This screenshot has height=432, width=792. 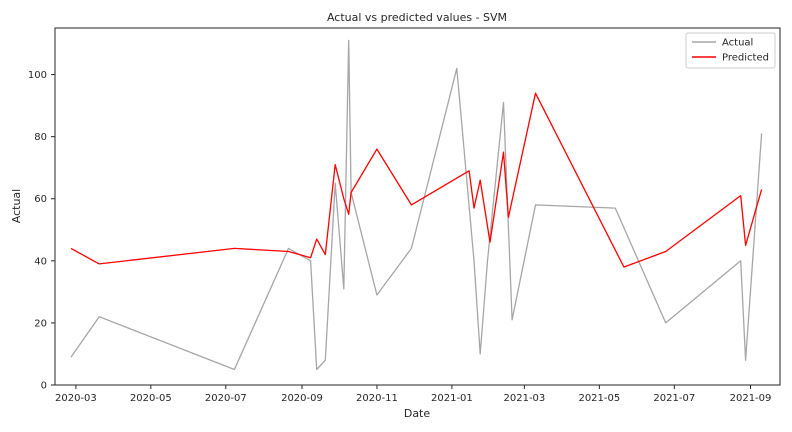 I want to click on y-tick-label: 20, so click(x=40, y=323).